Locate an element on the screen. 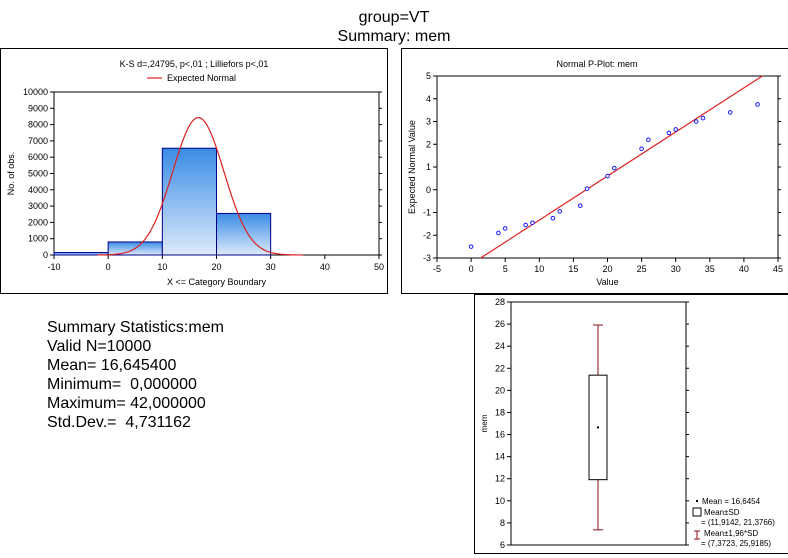 The image size is (788, 558). hist-expected-normal-curve is located at coordinates (200, 186).